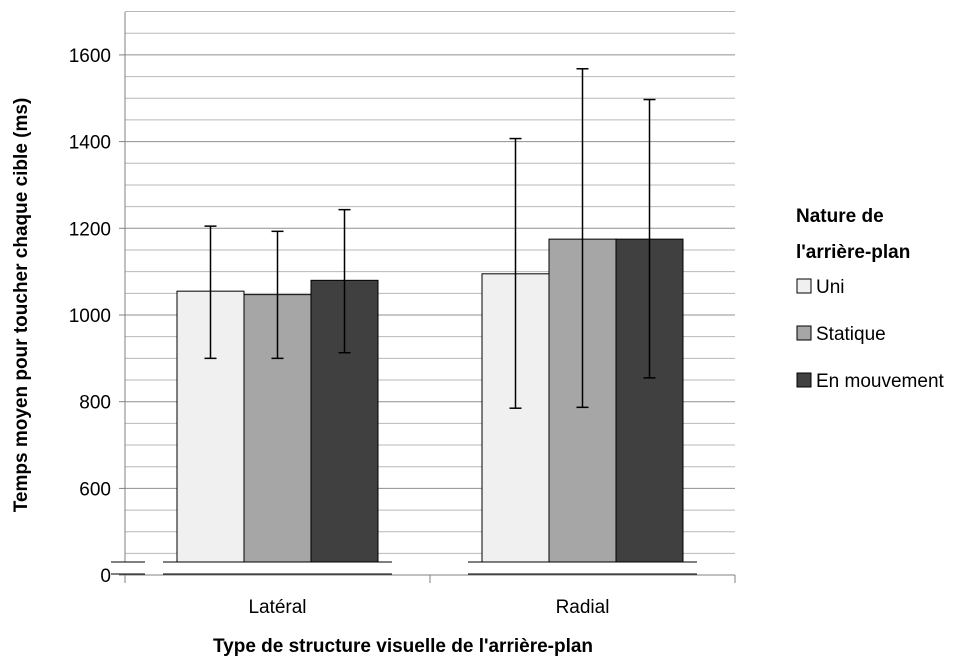 The image size is (963, 662). I want to click on x-tick-label: Latéral, so click(277, 607).